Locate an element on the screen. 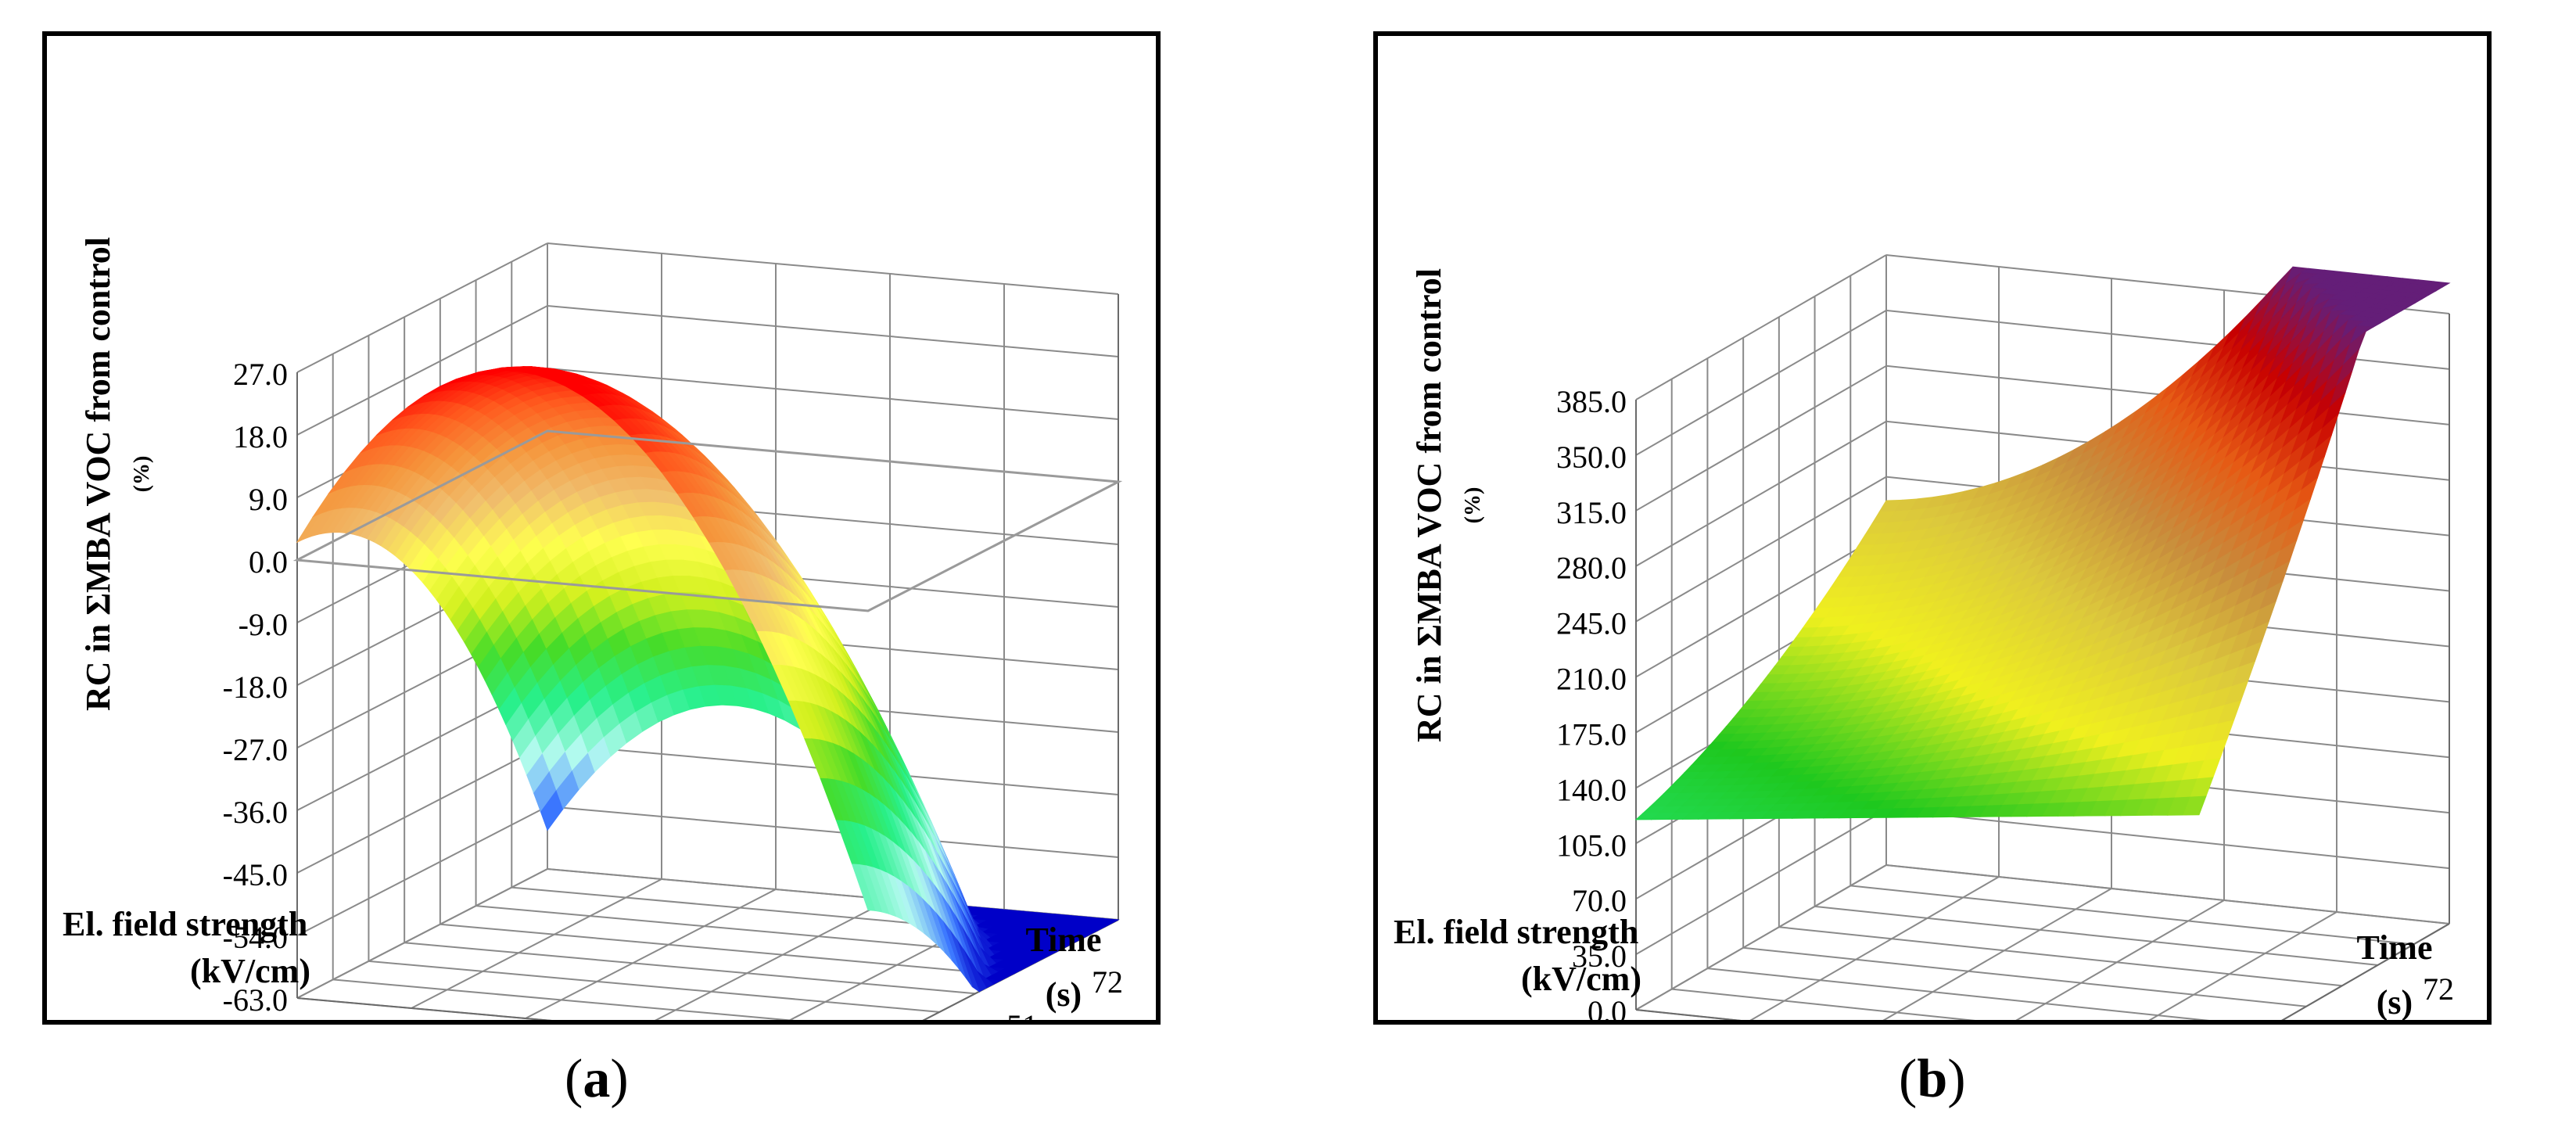 This screenshot has height=1131, width=2576. z-tick-label: 245.0 is located at coordinates (1591, 623).